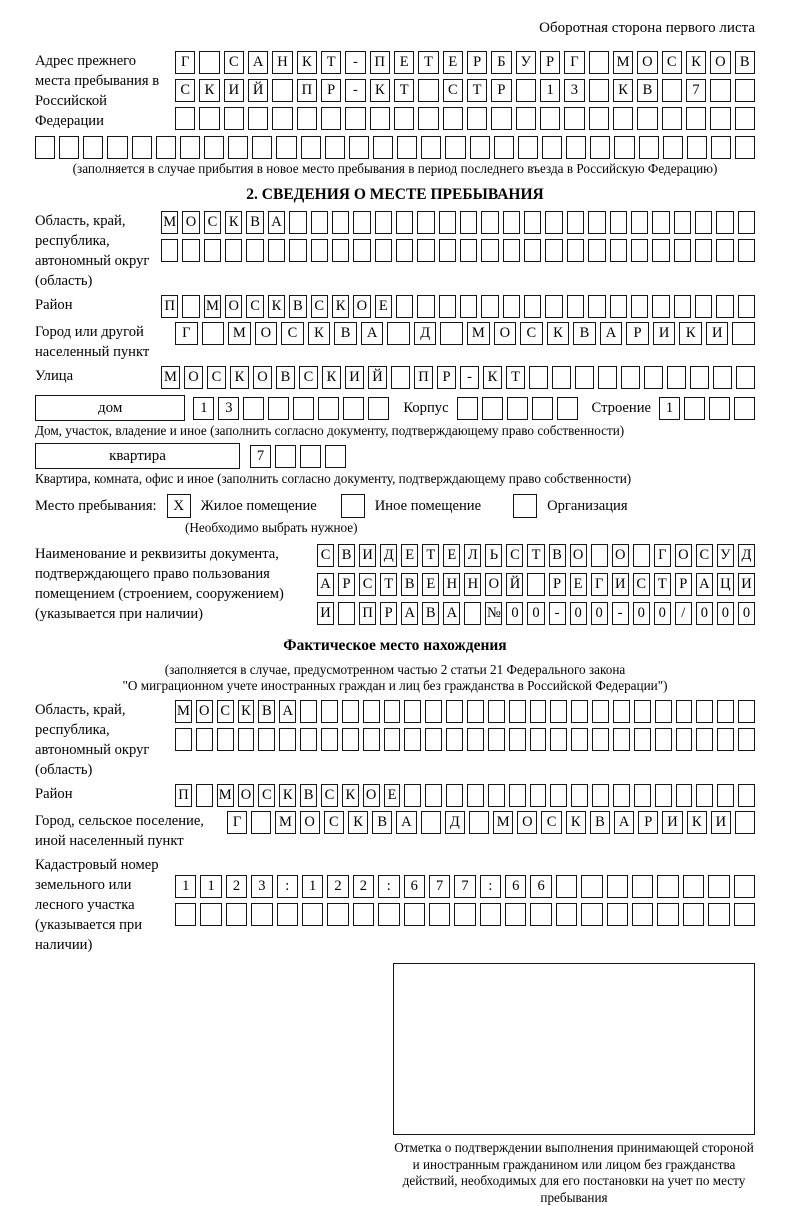  I want to click on char-cell: 0, so click(599, 613).